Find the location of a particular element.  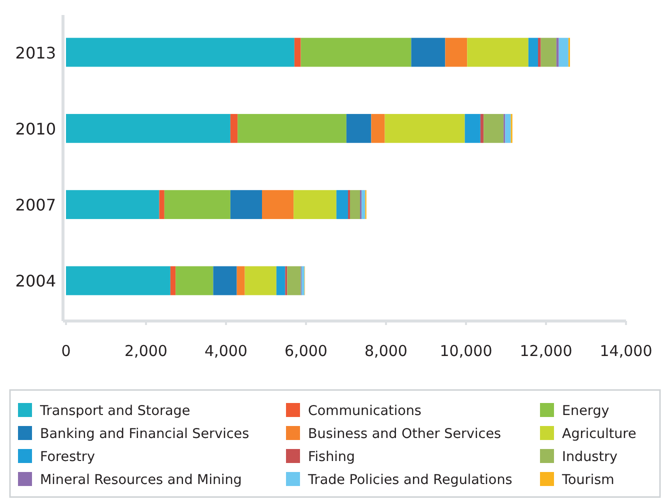

x-tick-label: 10,000 is located at coordinates (466, 351).